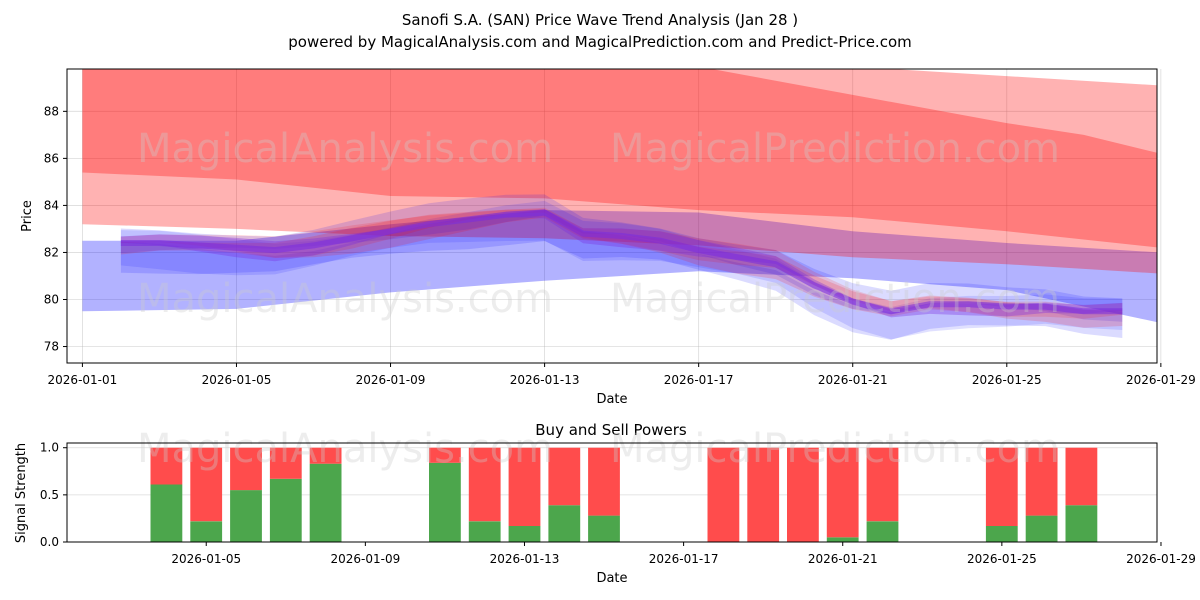  I want to click on signal-x-tick-label: 2026-01-17, so click(684, 559).